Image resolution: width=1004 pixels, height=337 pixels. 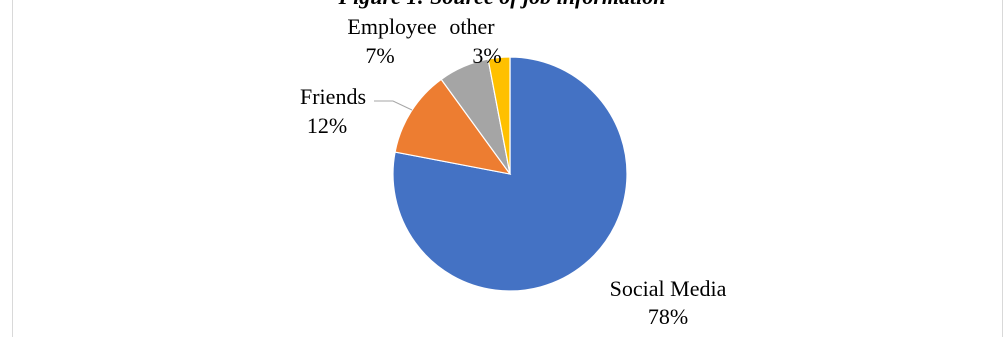 What do you see at coordinates (393, 105) in the screenshot?
I see `friends-leader-line` at bounding box center [393, 105].